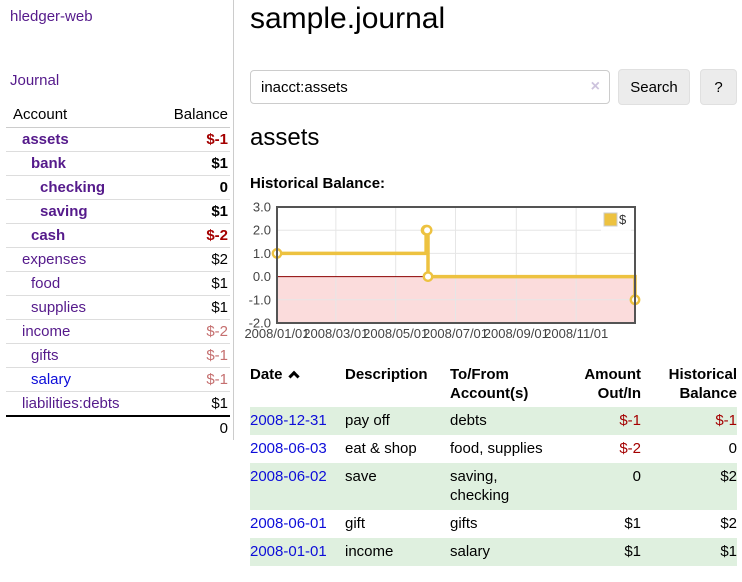 The image size is (742, 582). What do you see at coordinates (54, 259) in the screenshot?
I see `account-link-expenses: expenses` at bounding box center [54, 259].